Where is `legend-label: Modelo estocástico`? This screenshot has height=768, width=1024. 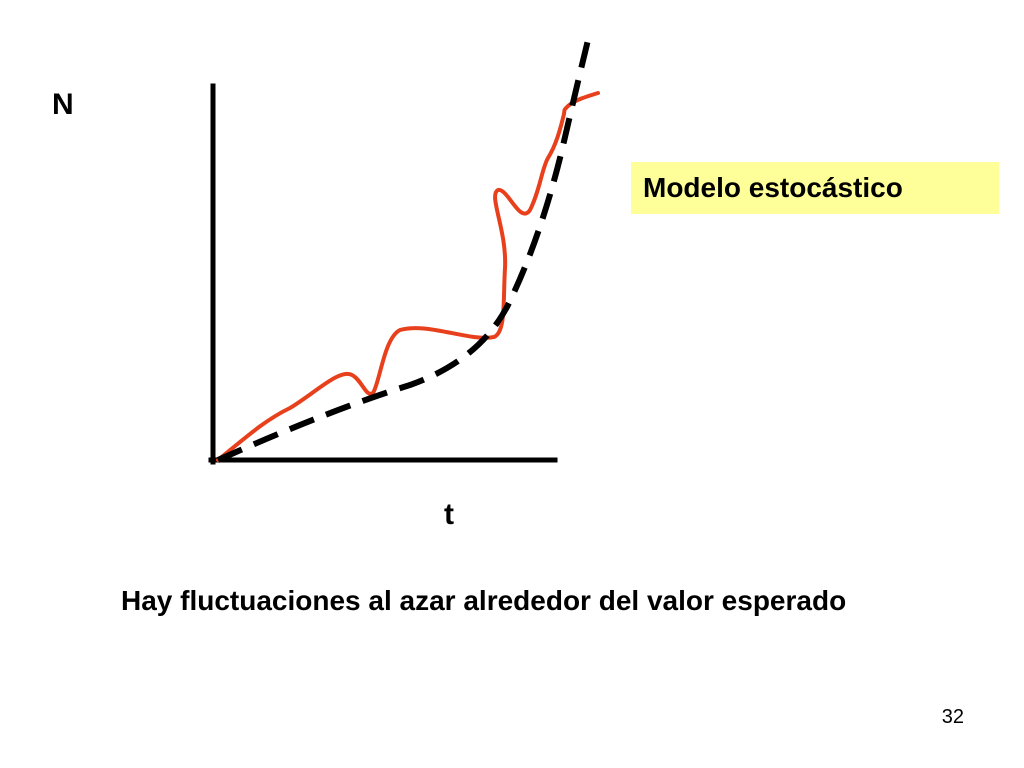 legend-label: Modelo estocástico is located at coordinates (815, 188).